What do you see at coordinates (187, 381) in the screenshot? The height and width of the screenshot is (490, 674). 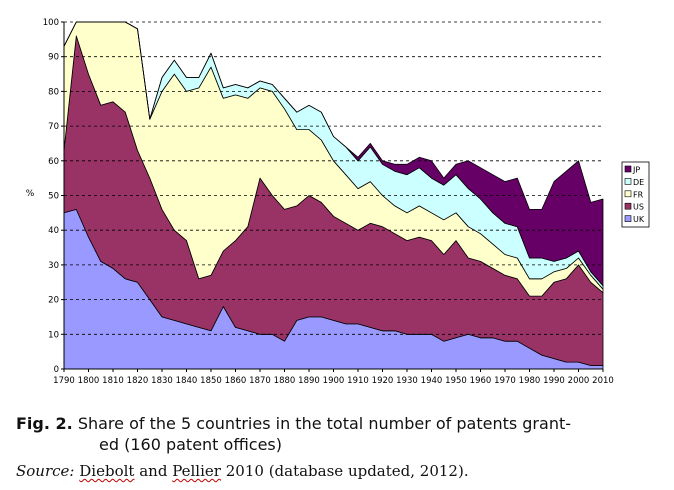 I see `x-tick-label-1840: 1840` at bounding box center [187, 381].